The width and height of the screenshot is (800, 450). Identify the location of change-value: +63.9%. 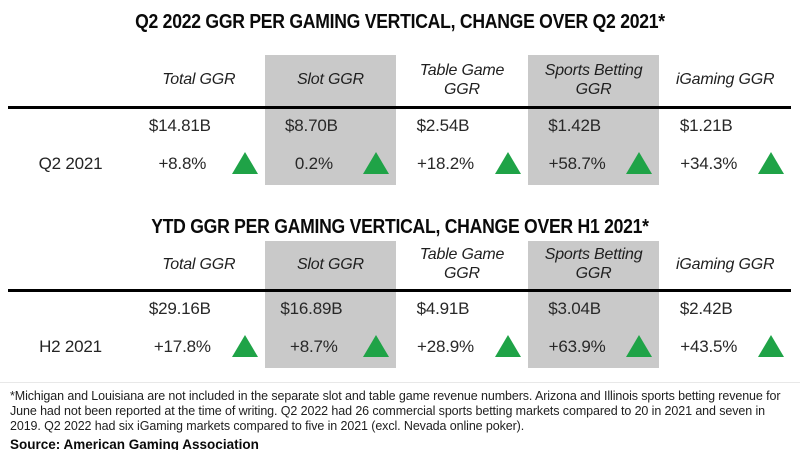
(577, 346).